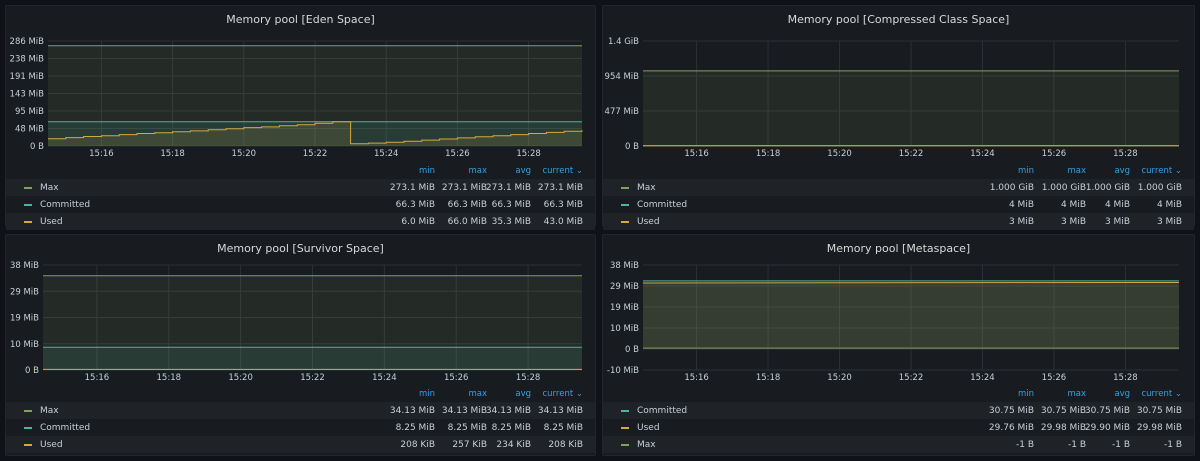 The height and width of the screenshot is (461, 1200). I want to click on legend-row-committed: Committed 4 MiB 4 MiB 4 MiB 4 MiB, so click(898, 204).